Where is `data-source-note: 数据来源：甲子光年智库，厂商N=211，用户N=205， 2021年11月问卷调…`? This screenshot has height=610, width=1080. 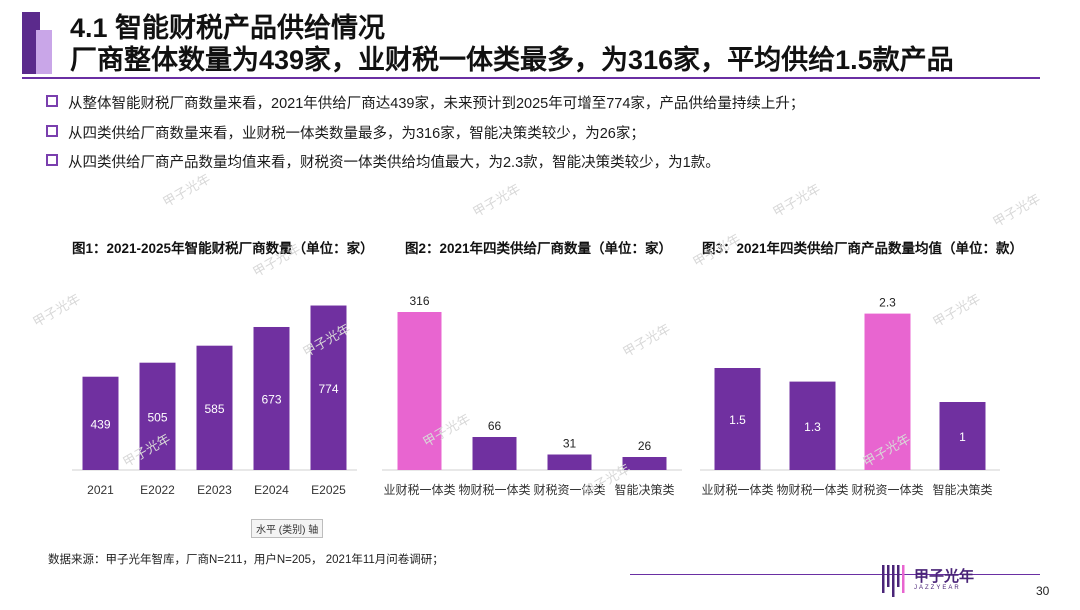
data-source-note: 数据来源：甲子光年智库，厂商N=211，用户N=205， 2021年11月问卷调… is located at coordinates (246, 560).